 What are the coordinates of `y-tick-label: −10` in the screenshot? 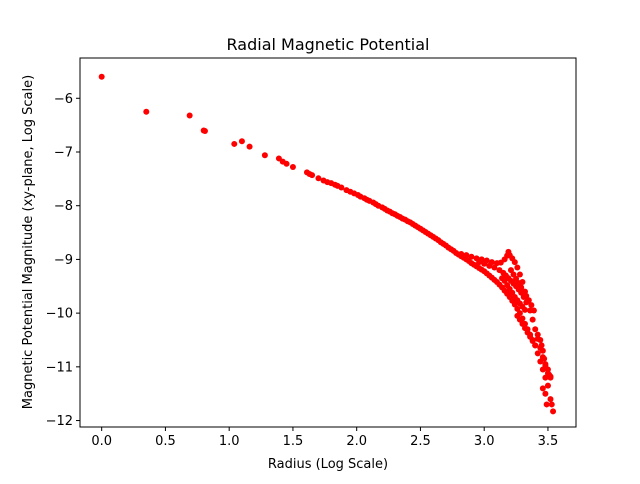 It's located at (59, 314).